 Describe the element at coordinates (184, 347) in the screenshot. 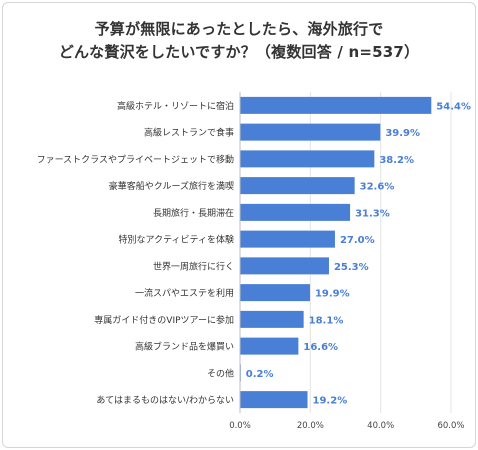

I see `category-label: 高級ブランド品を爆買い` at that location.